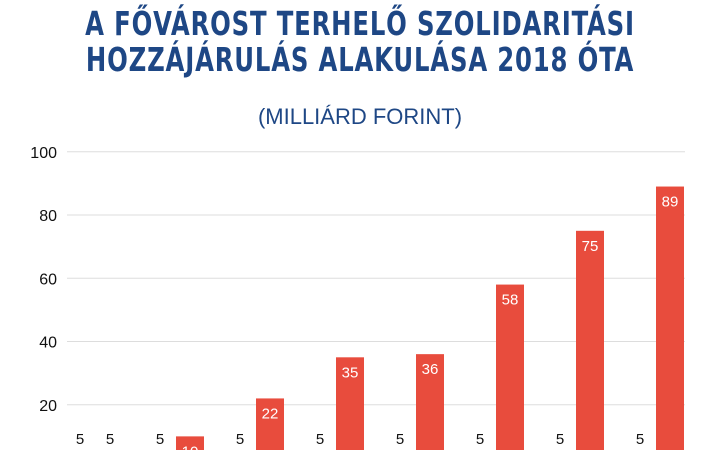 This screenshot has height=450, width=720. Describe the element at coordinates (48, 279) in the screenshot. I see `y-tick-label: 60` at that location.